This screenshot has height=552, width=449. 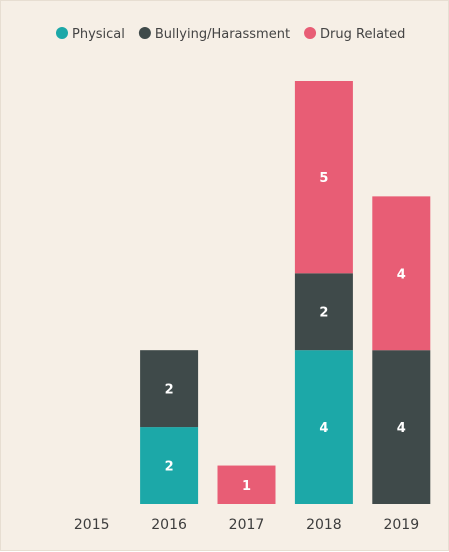 What do you see at coordinates (98, 34) in the screenshot?
I see `legend-label-physical: Physical` at bounding box center [98, 34].